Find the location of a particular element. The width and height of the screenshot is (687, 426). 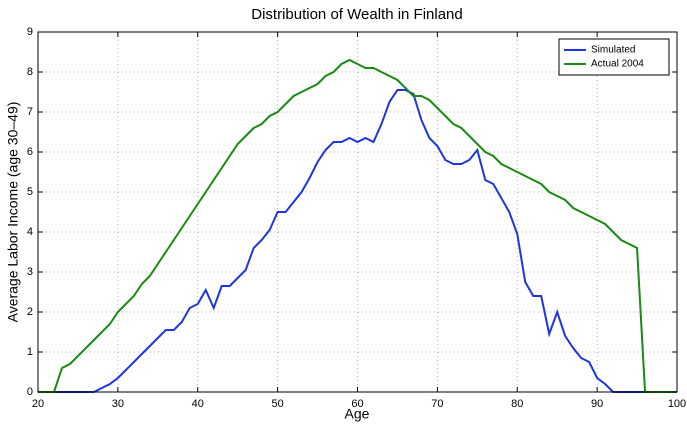

x-tick-label: 30 is located at coordinates (118, 404).